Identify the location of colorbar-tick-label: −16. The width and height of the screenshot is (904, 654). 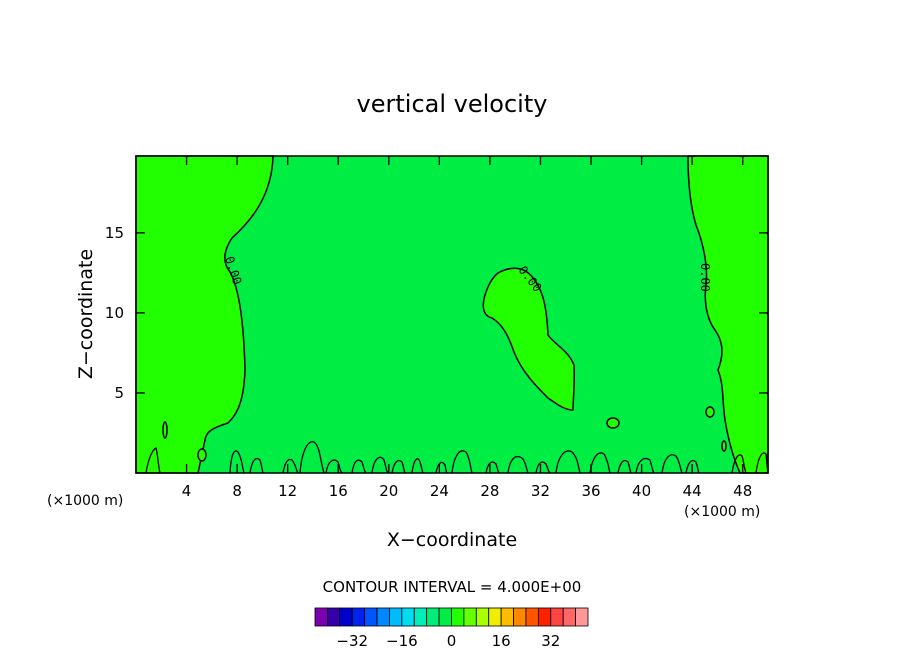
(402, 641).